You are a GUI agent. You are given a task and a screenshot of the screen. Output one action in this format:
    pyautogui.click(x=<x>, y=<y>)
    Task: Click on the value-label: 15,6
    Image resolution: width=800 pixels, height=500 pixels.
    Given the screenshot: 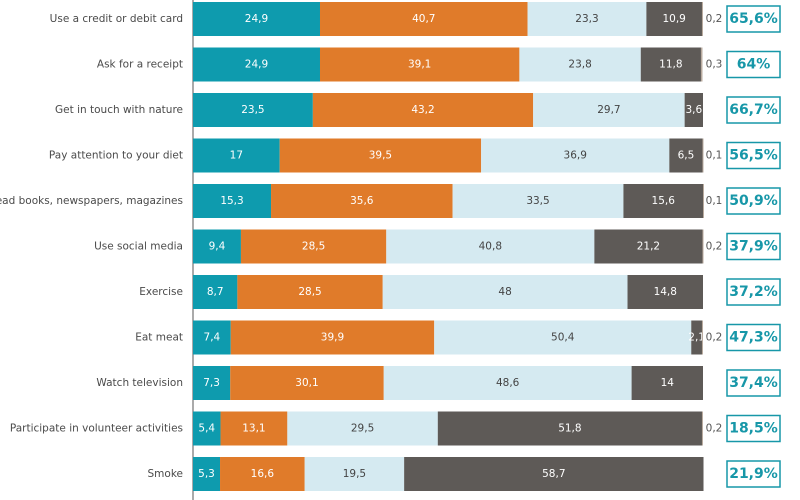 What is the action you would take?
    pyautogui.click(x=664, y=201)
    